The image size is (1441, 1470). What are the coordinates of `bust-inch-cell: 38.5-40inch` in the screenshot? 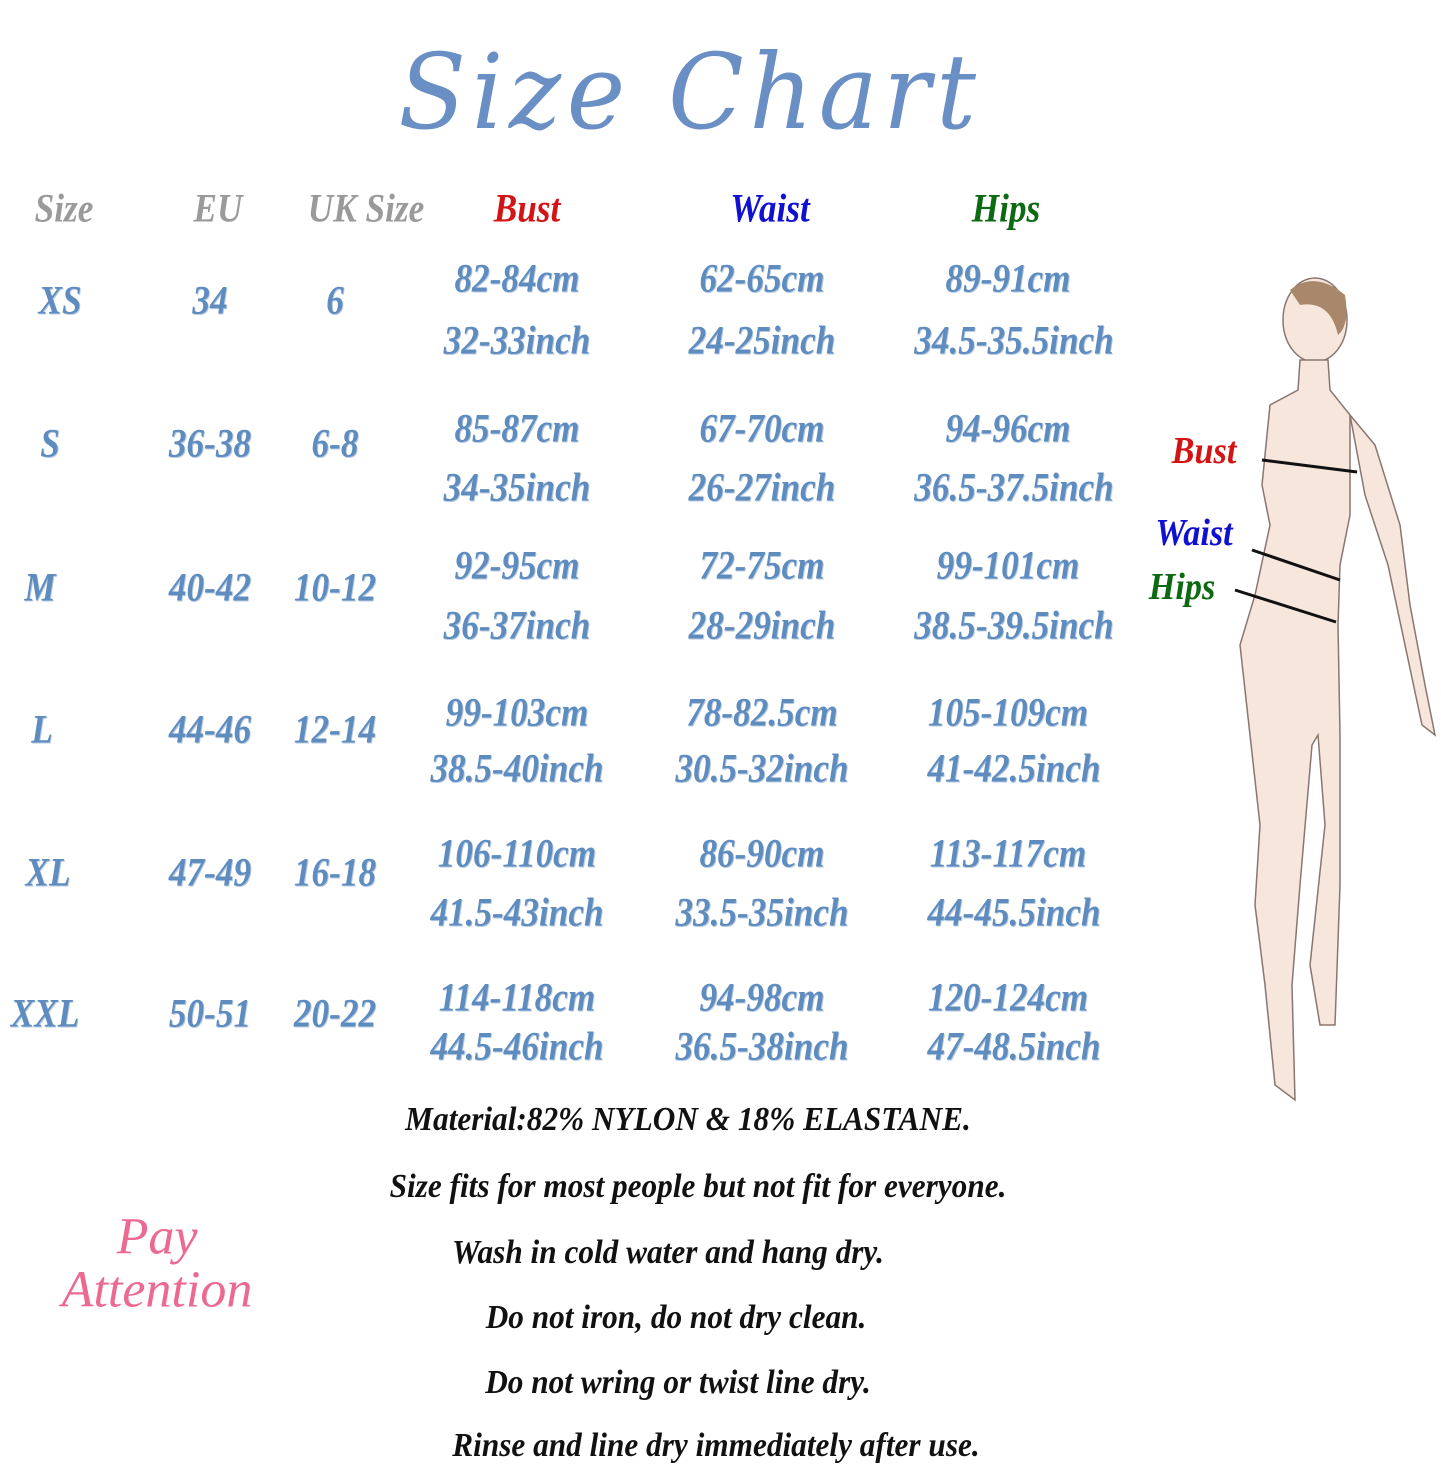 It's located at (517, 768).